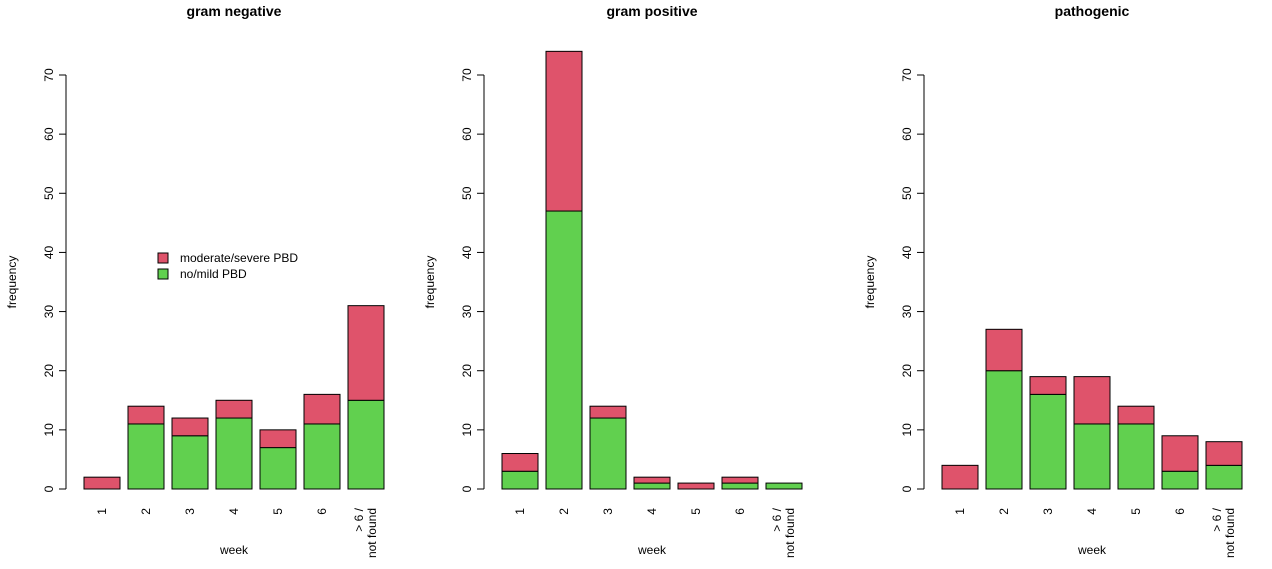 The width and height of the screenshot is (1272, 569). I want to click on legend-label: moderate/severe PBD, so click(239, 258).